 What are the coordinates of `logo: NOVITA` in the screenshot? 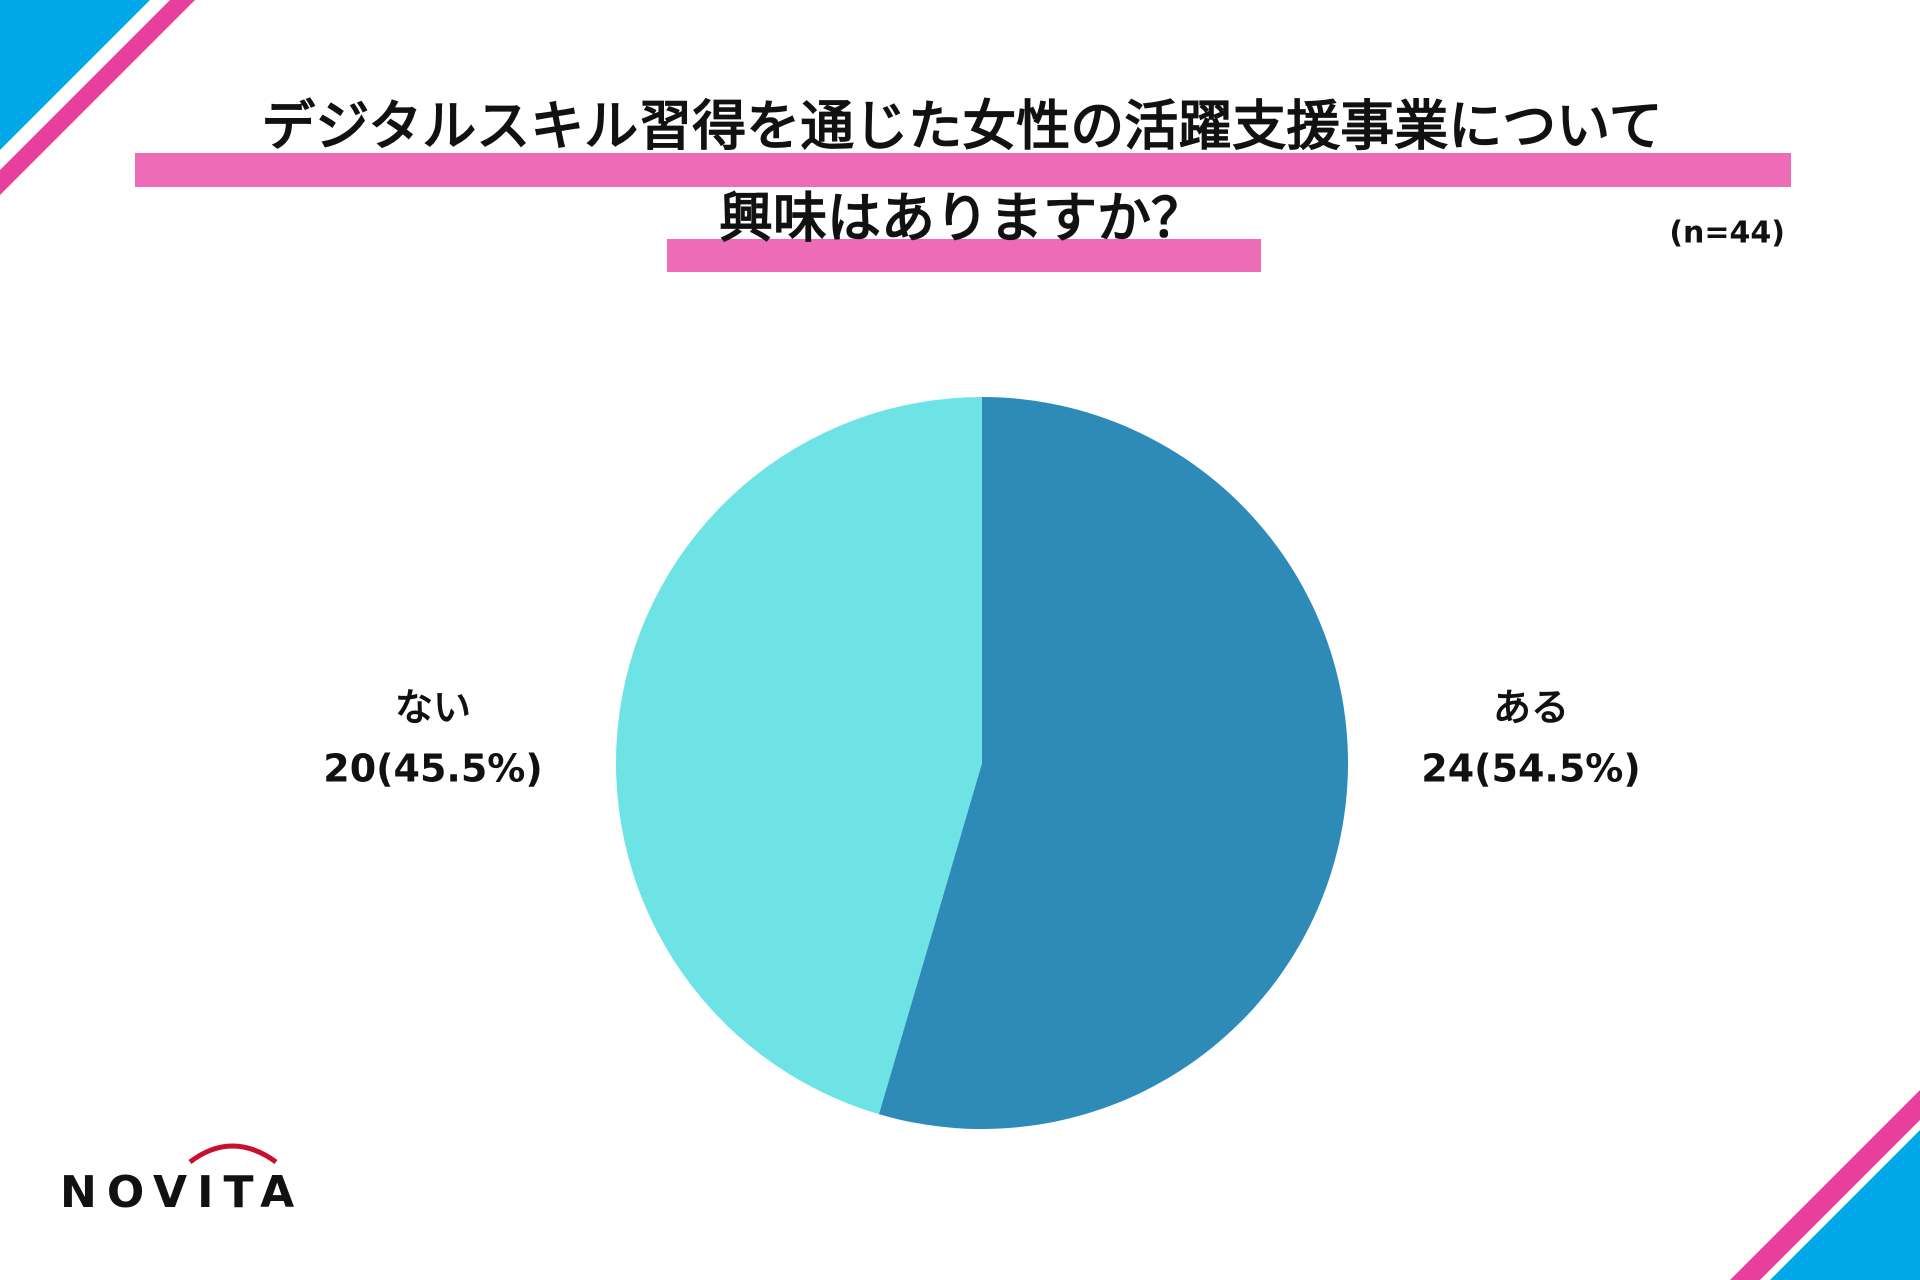 It's located at (182, 1192).